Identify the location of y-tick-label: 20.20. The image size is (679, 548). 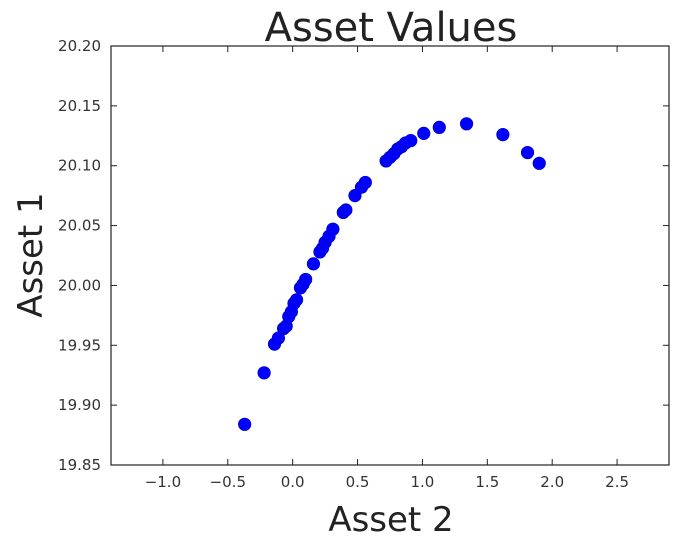
(79, 46).